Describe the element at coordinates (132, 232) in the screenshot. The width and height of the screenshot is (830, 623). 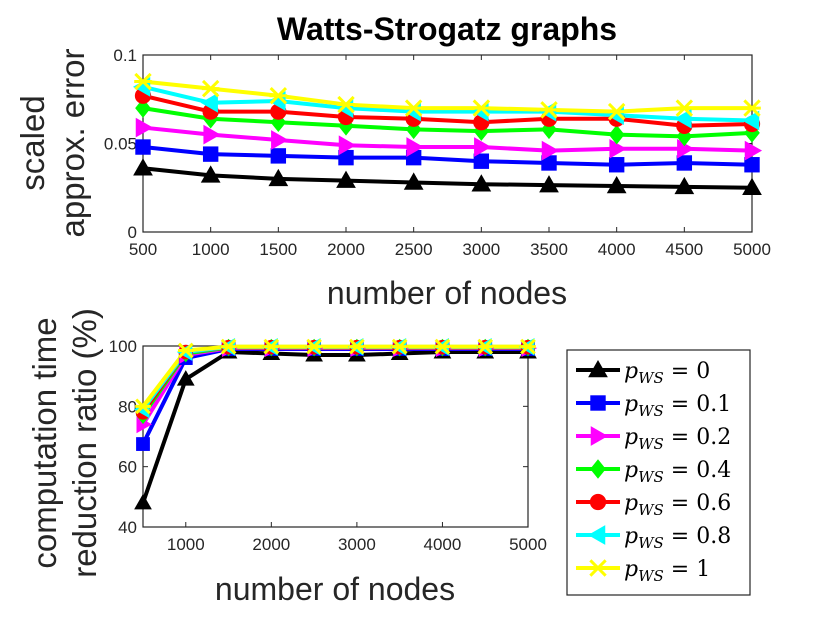
I see `top-ytick-label: 0` at that location.